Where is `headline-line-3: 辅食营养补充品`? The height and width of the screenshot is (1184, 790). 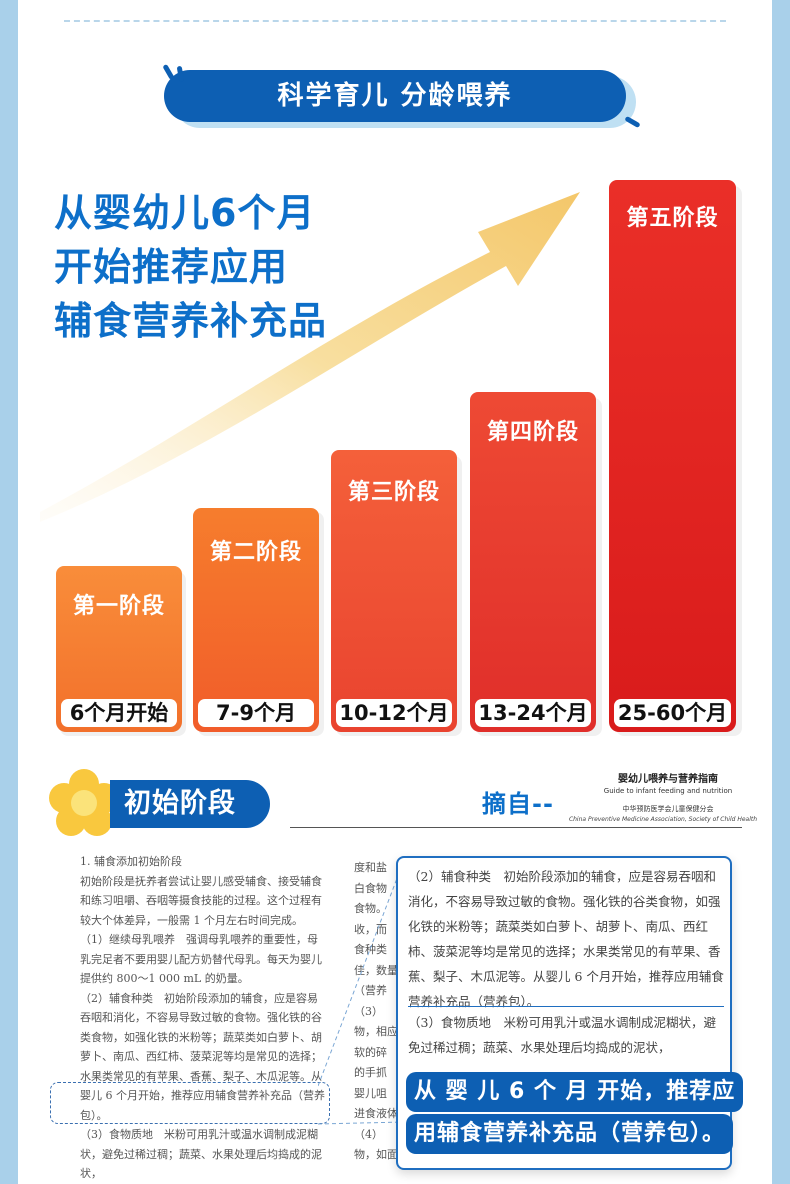 headline-line-3: 辅食营养补充品 is located at coordinates (191, 321).